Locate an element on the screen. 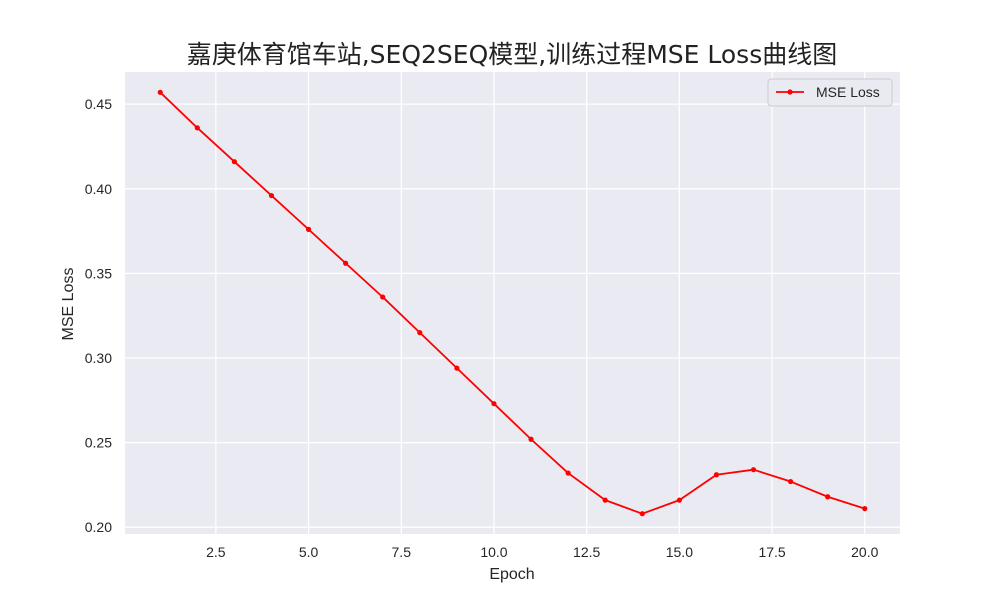 The height and width of the screenshot is (600, 1000). chart-title: 嘉庚体育馆车站,SEQ2SEQ模型,训练过程MSE Loss曲线图 is located at coordinates (512, 54).